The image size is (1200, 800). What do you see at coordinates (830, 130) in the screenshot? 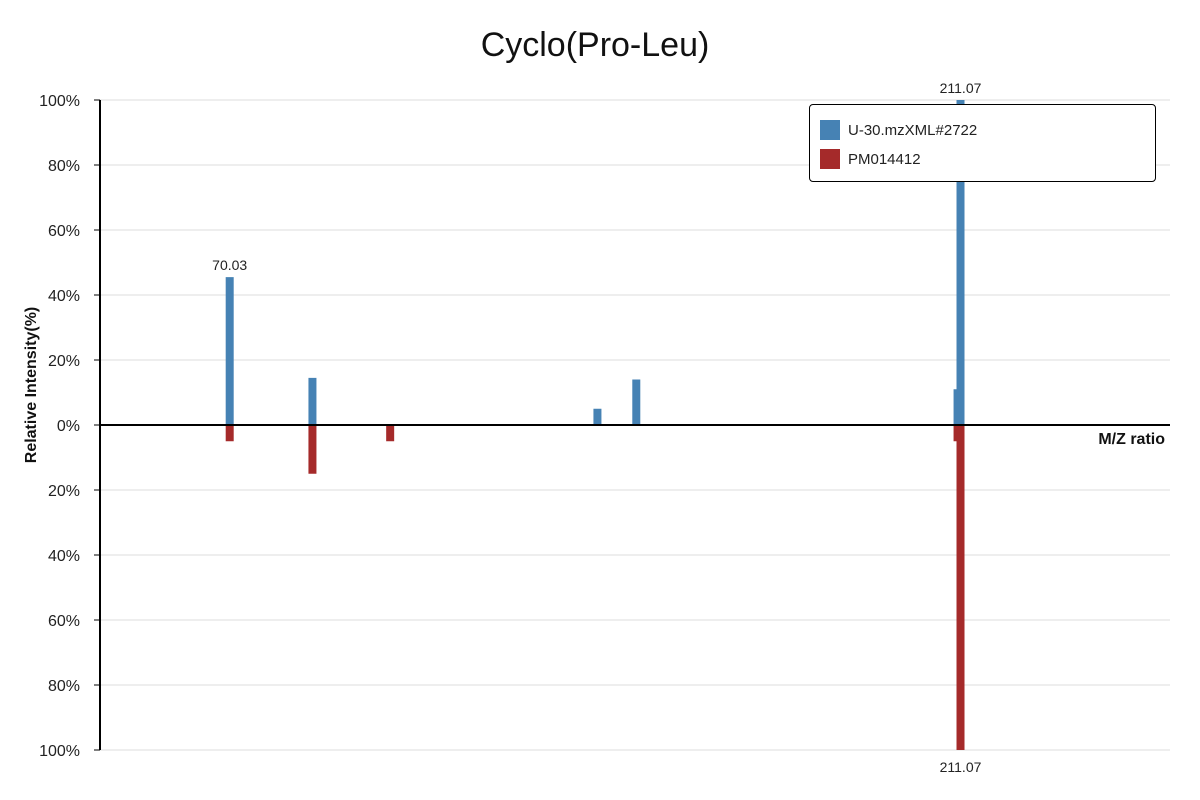
I see `legend-swatch-query` at bounding box center [830, 130].